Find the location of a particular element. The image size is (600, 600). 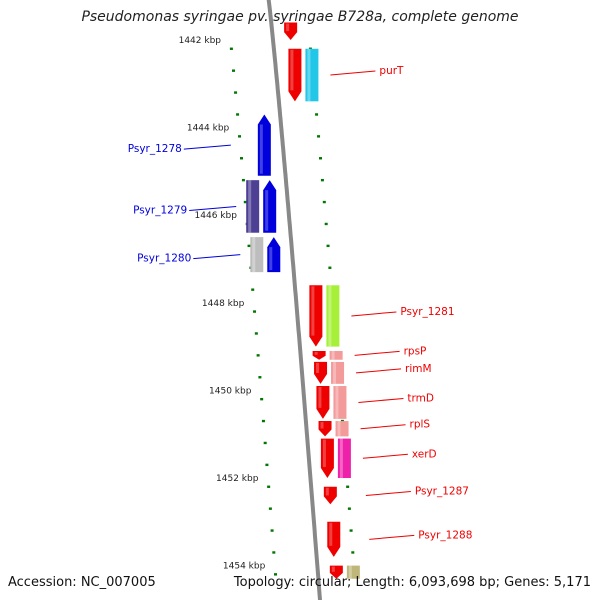

gene-label: rimM is located at coordinates (418, 369).